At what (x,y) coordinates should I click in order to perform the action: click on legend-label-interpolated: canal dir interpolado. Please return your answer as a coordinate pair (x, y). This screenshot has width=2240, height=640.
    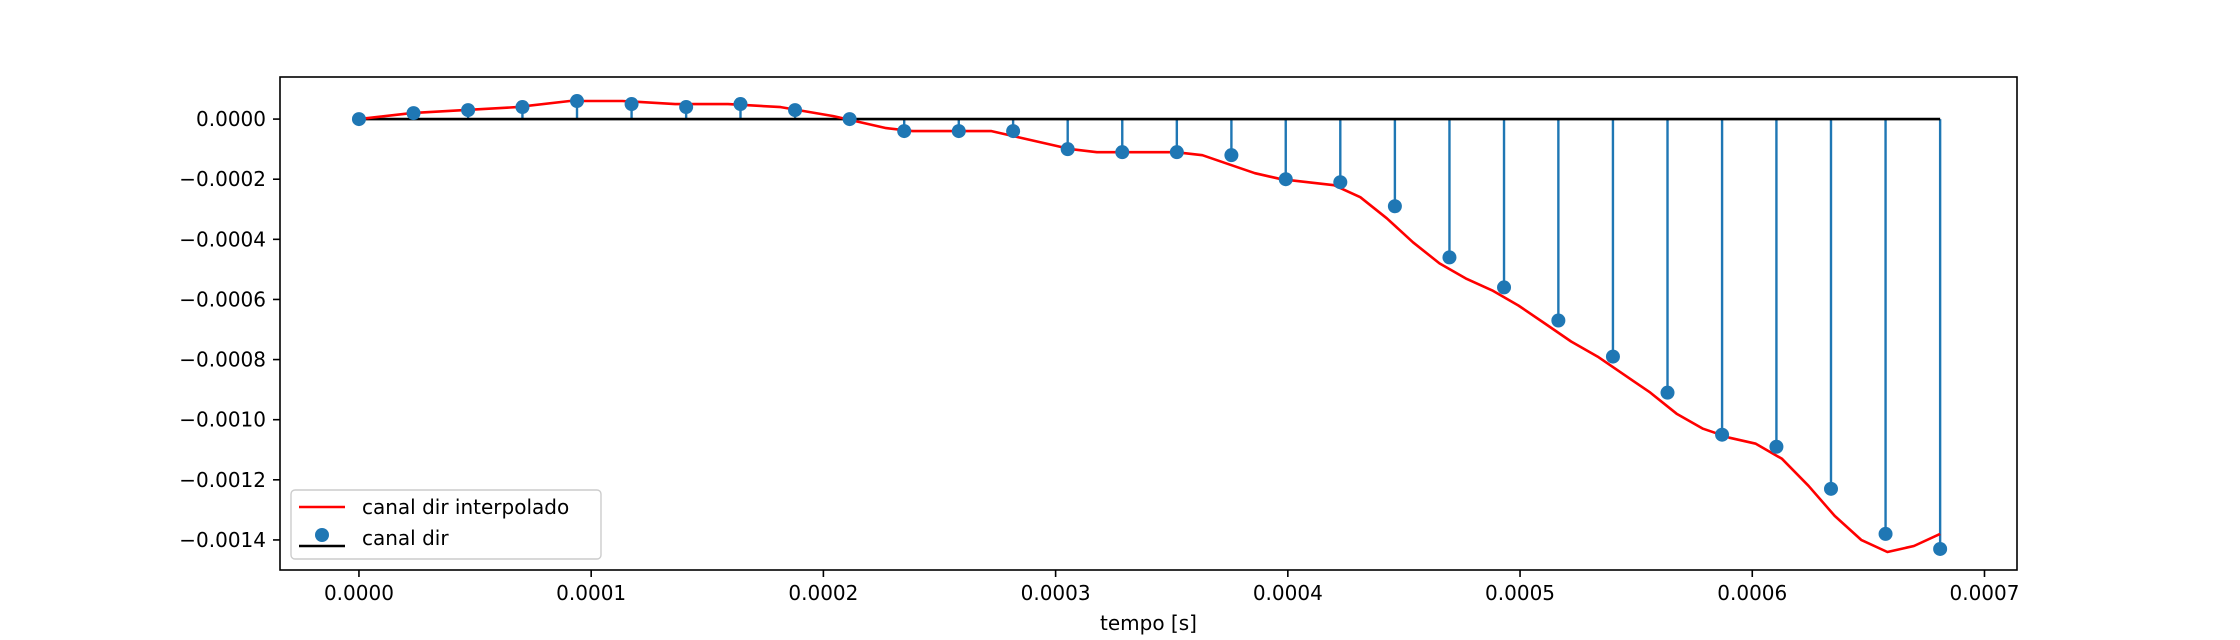
    Looking at the image, I should click on (465, 507).